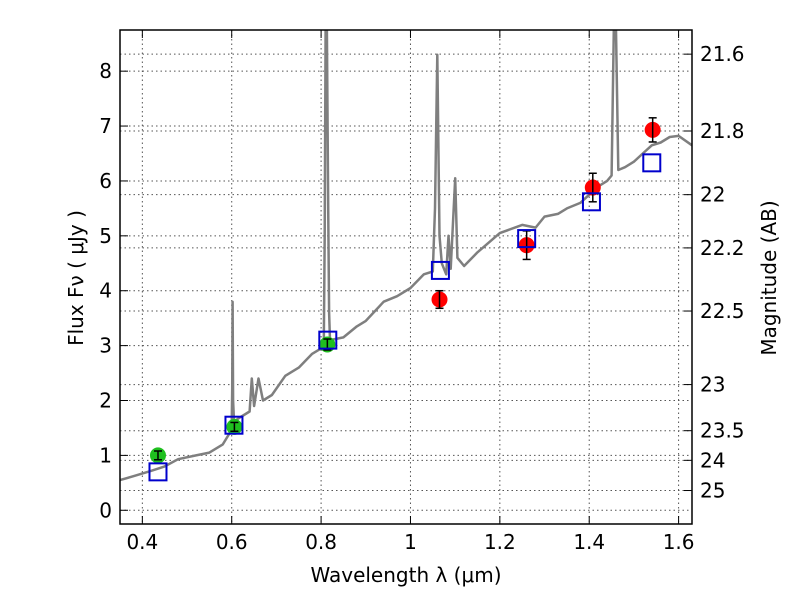  I want to click on y2-tick-label: 21.8, so click(722, 131).